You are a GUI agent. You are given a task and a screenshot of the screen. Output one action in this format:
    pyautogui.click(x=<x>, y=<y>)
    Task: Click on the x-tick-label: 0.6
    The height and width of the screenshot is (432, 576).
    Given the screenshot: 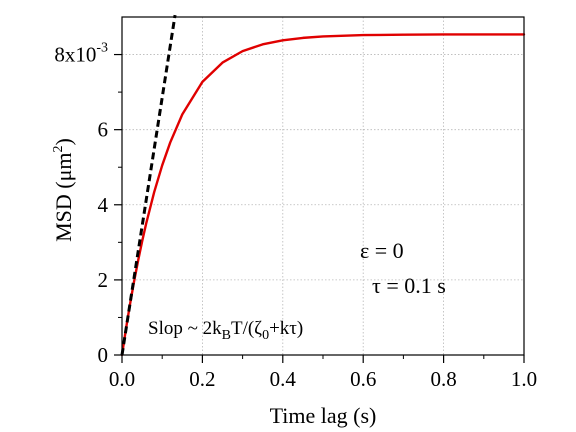 What is the action you would take?
    pyautogui.click(x=363, y=379)
    